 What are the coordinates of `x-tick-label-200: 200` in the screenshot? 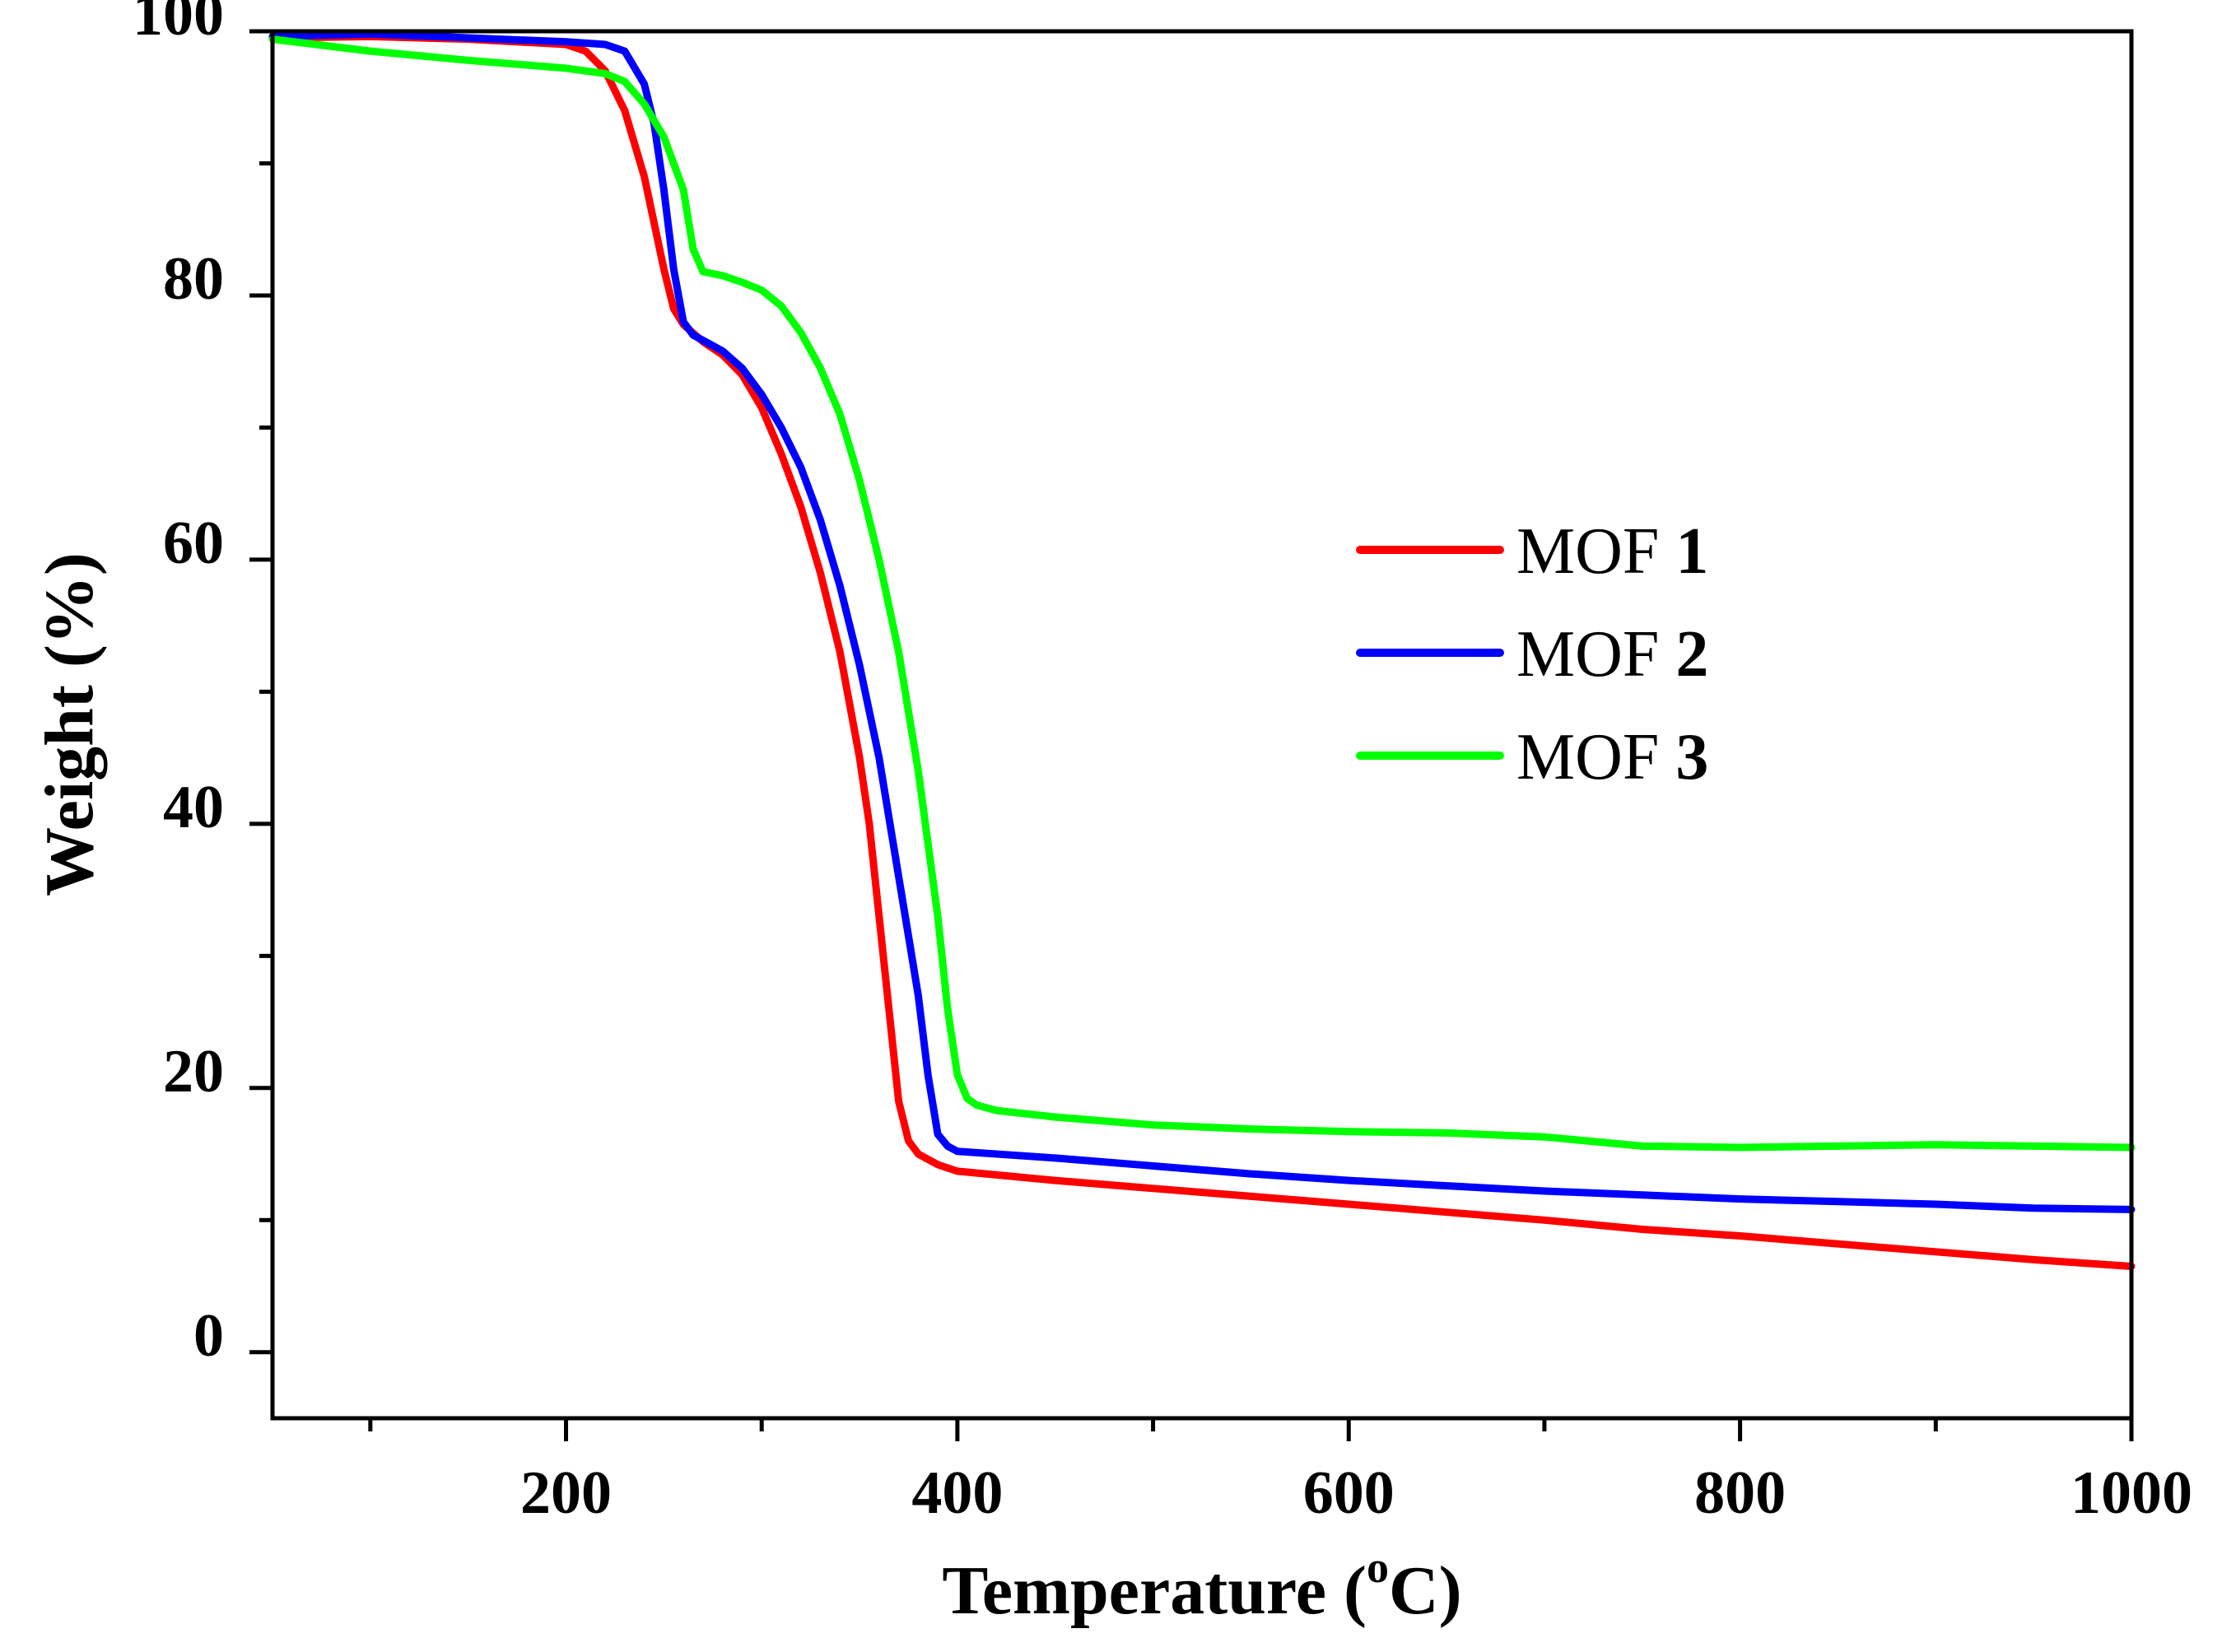 It's located at (566, 1493).